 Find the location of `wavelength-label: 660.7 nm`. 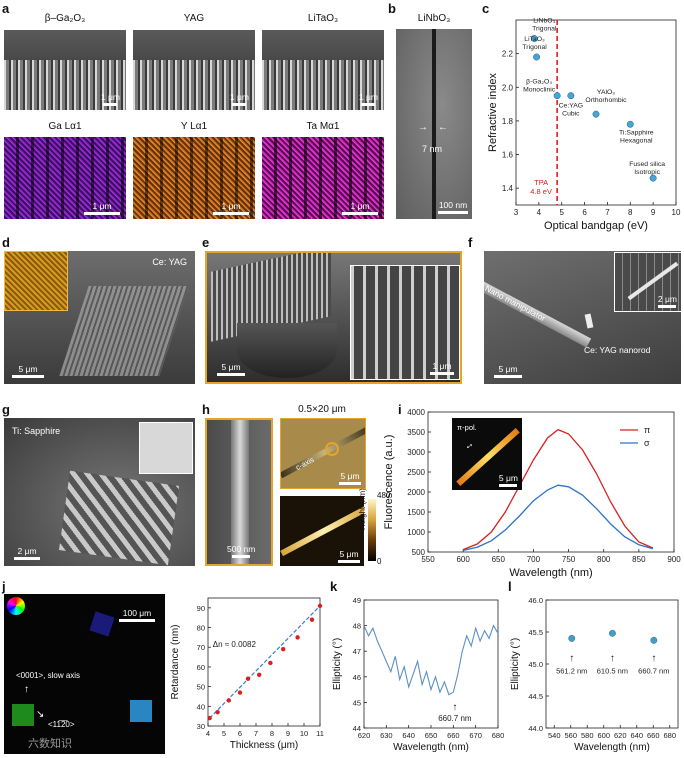

wavelength-label: 660.7 nm is located at coordinates (653, 671).